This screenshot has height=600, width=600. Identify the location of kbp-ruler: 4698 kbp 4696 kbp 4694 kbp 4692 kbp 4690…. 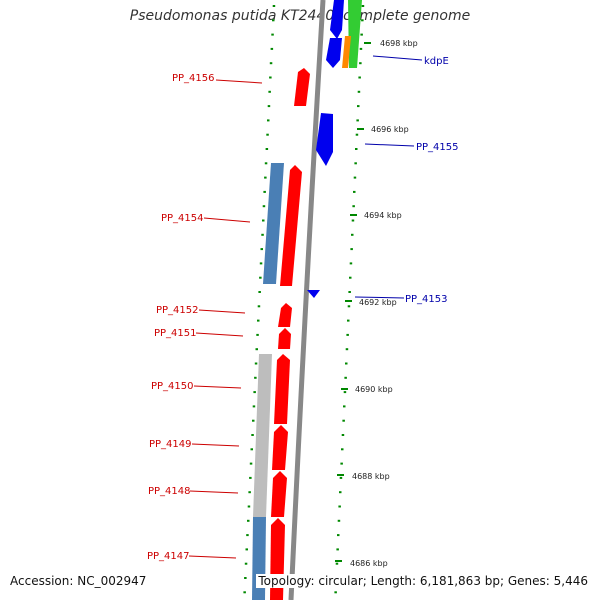
(376, 303).